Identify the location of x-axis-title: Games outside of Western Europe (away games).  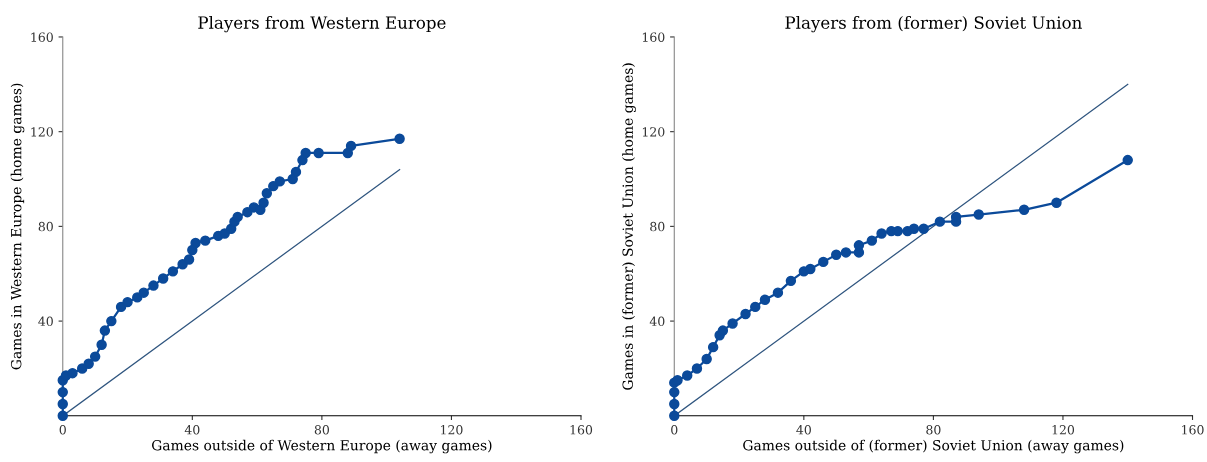
(321, 446).